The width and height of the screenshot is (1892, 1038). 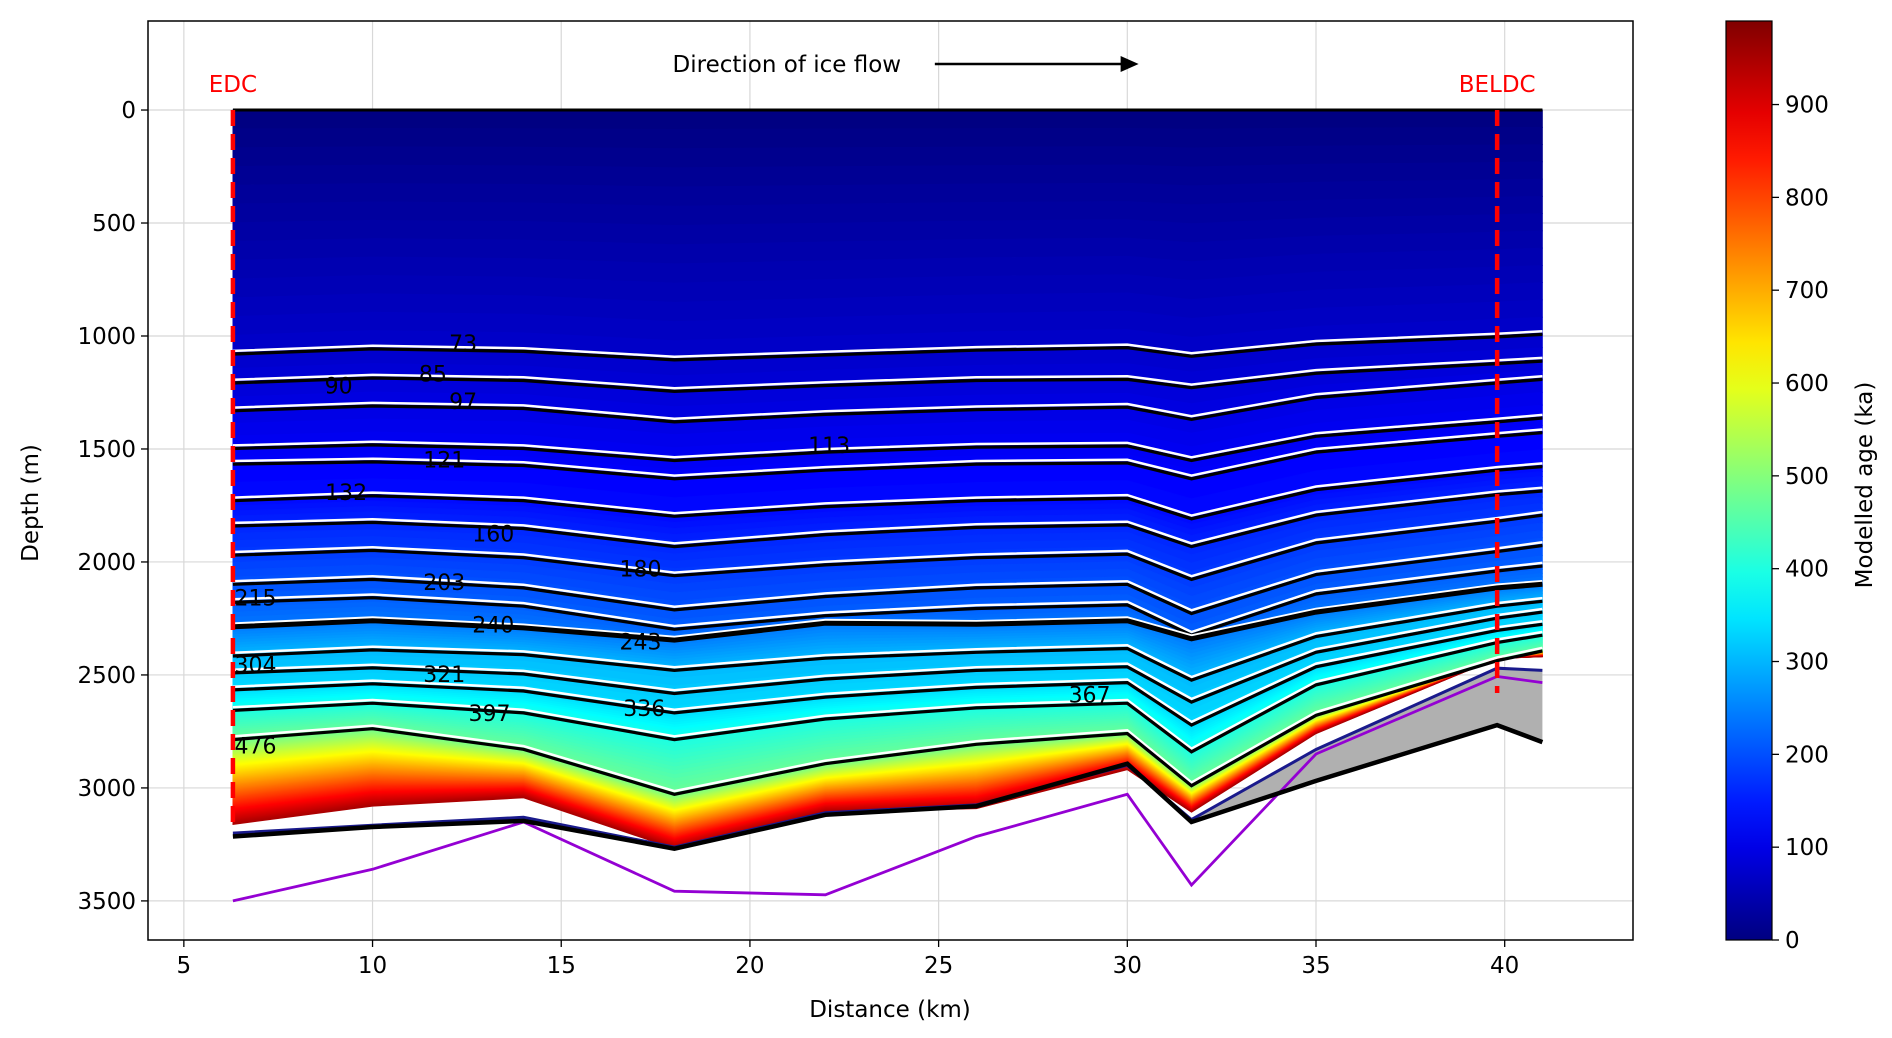 I want to click on contour-label: 397, so click(x=490, y=714).